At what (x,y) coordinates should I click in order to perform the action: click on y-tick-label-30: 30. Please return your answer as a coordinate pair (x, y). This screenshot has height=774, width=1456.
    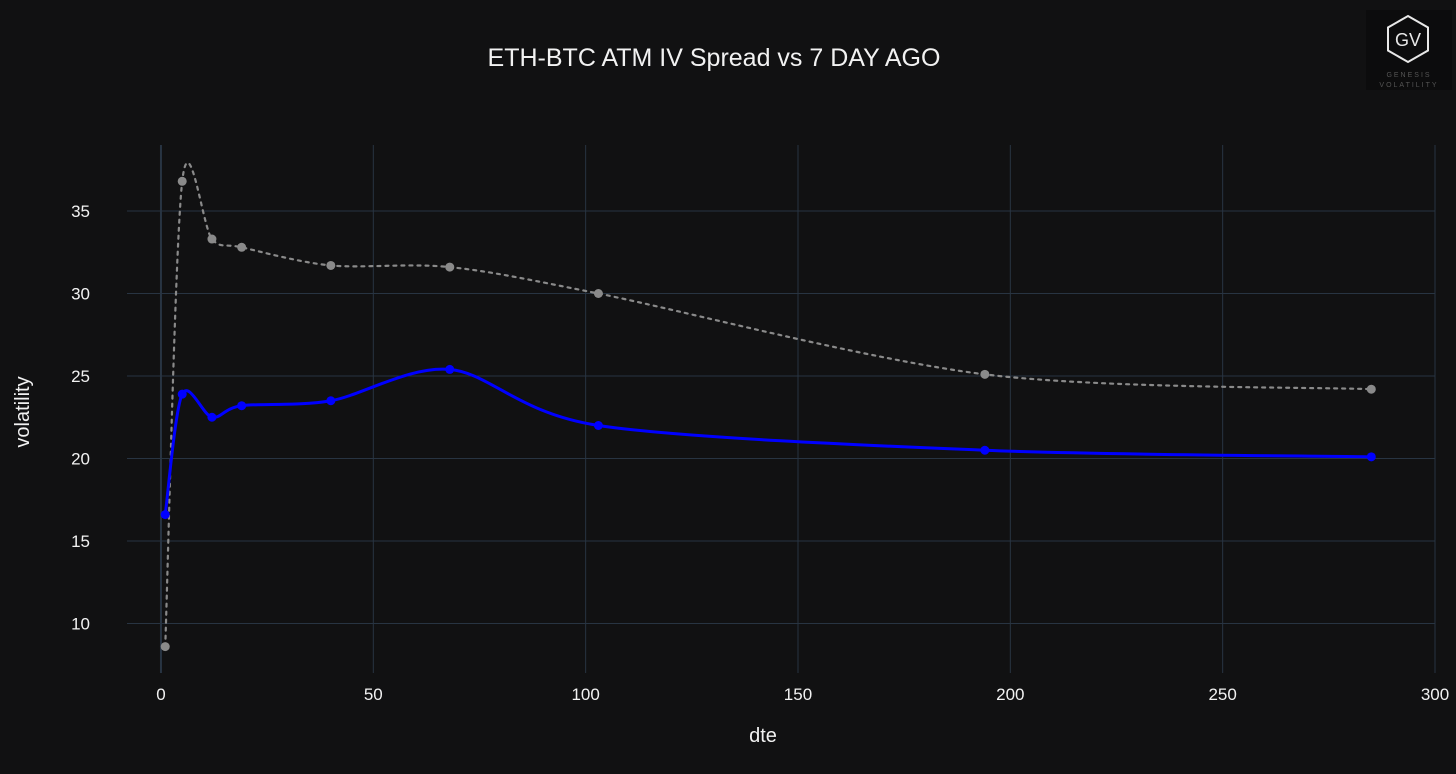
    Looking at the image, I should click on (80, 294).